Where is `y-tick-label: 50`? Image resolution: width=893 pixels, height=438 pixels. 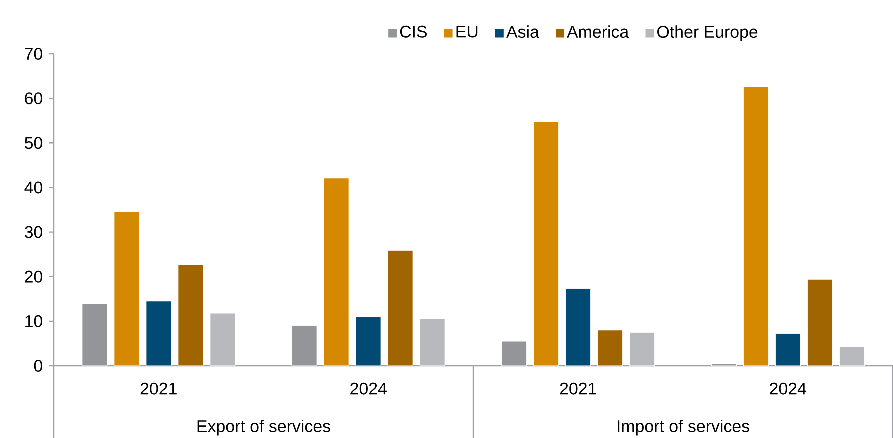 y-tick-label: 50 is located at coordinates (33, 143).